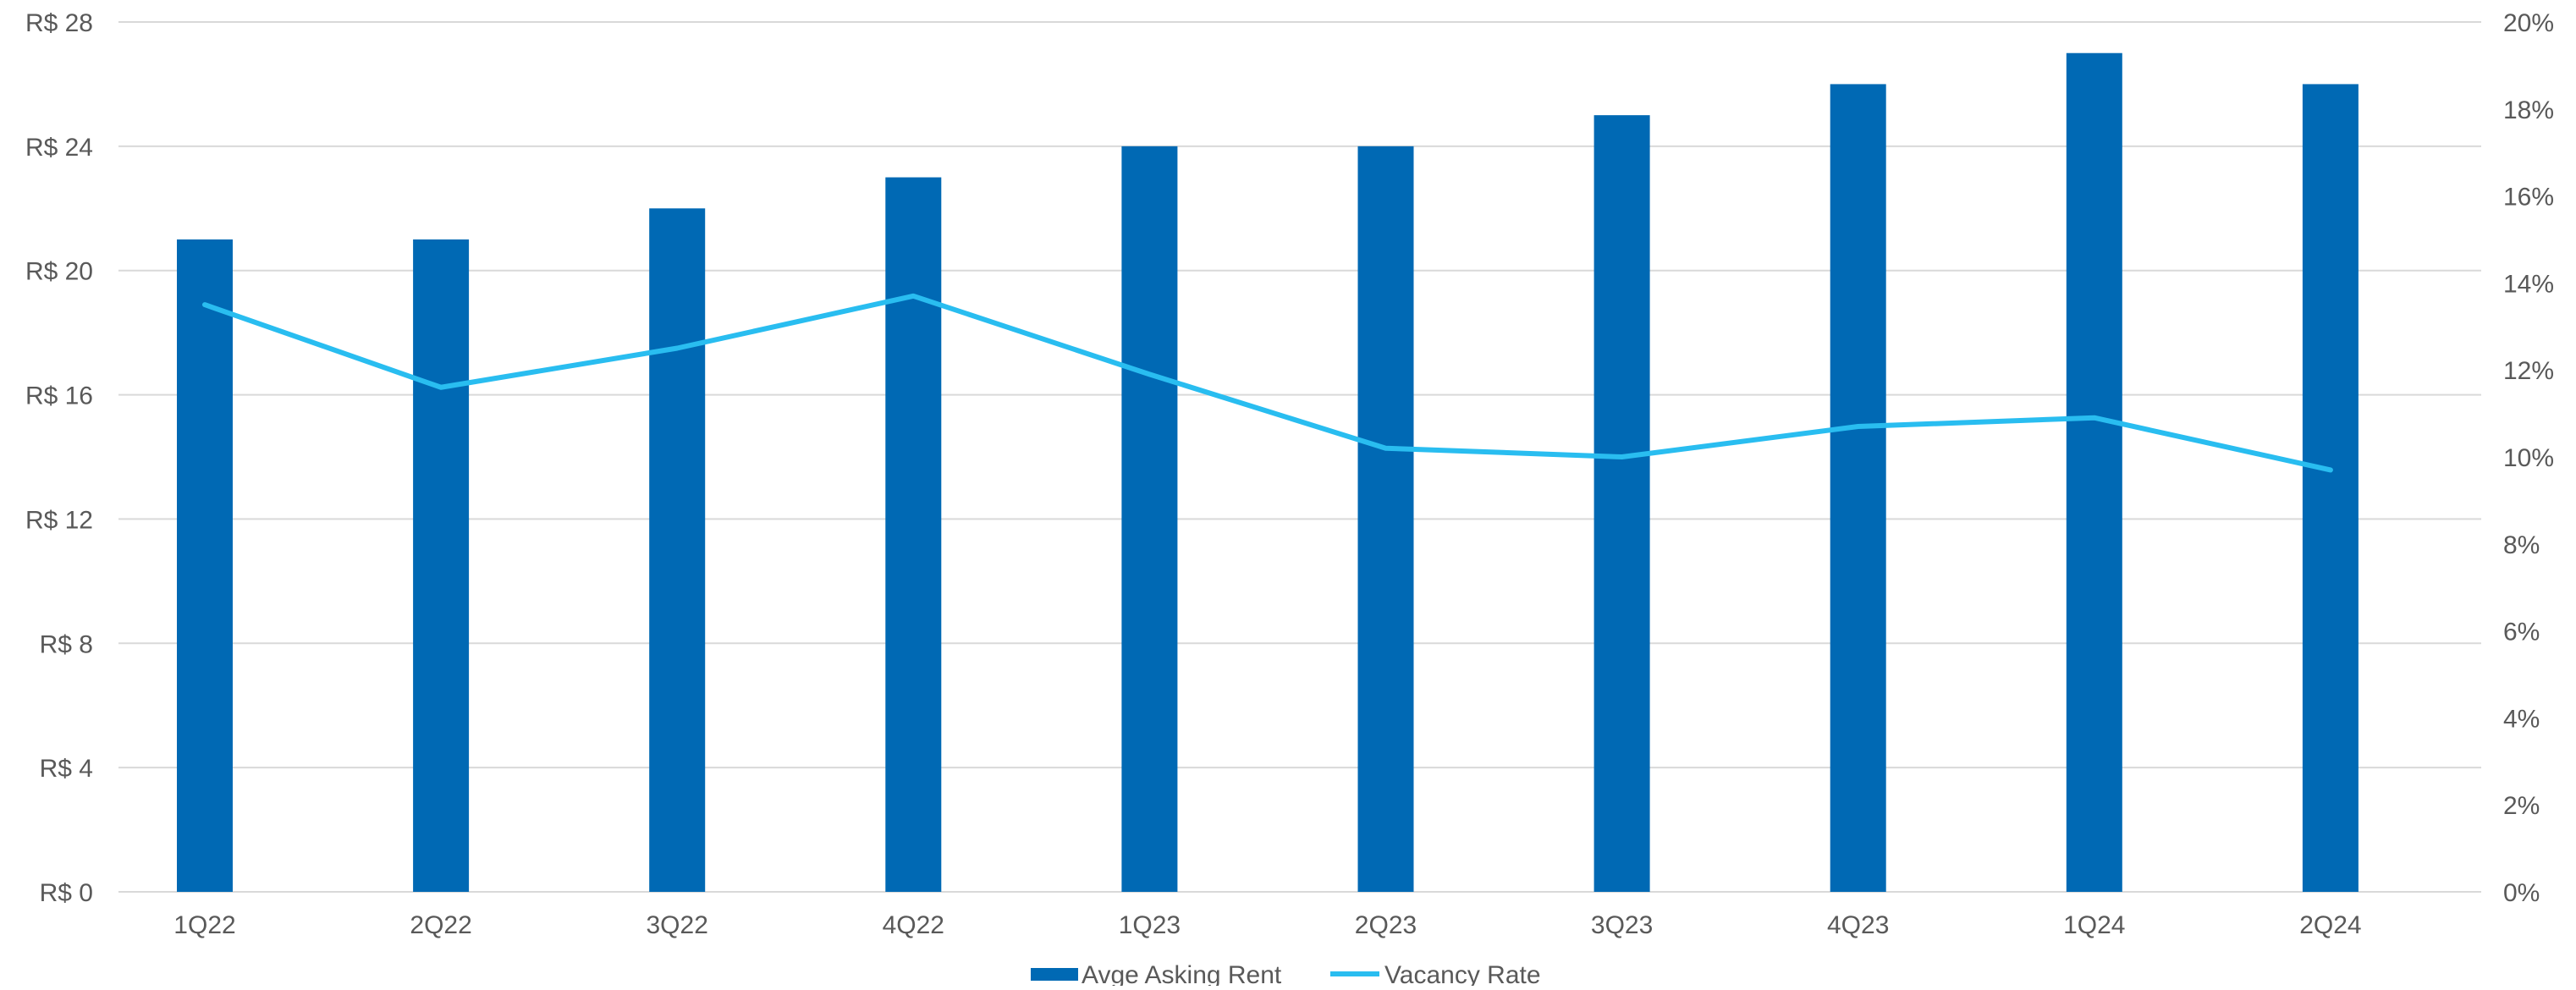  I want to click on left-tick-label: R$ 24, so click(59, 148).